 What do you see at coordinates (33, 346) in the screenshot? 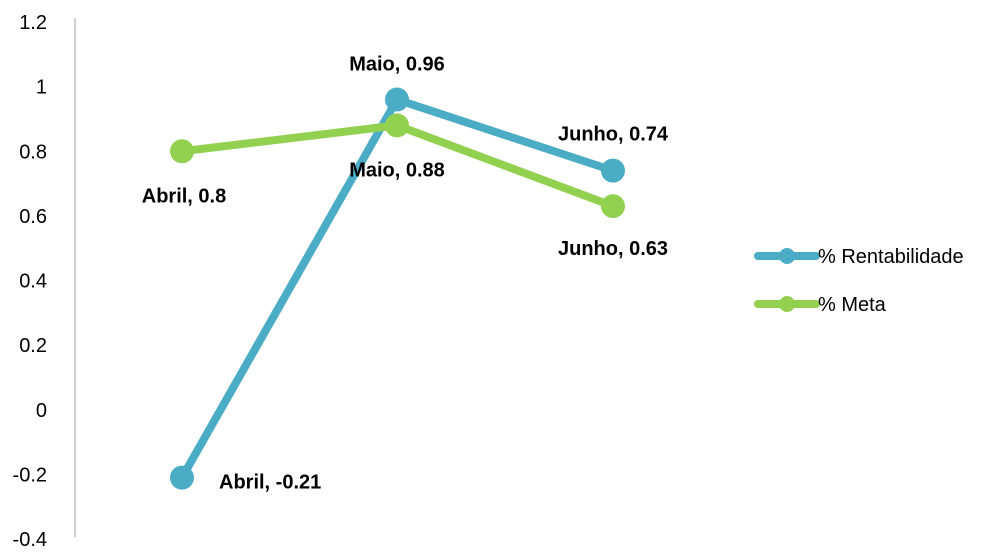
I see `y-tick-label: 0.2` at bounding box center [33, 346].